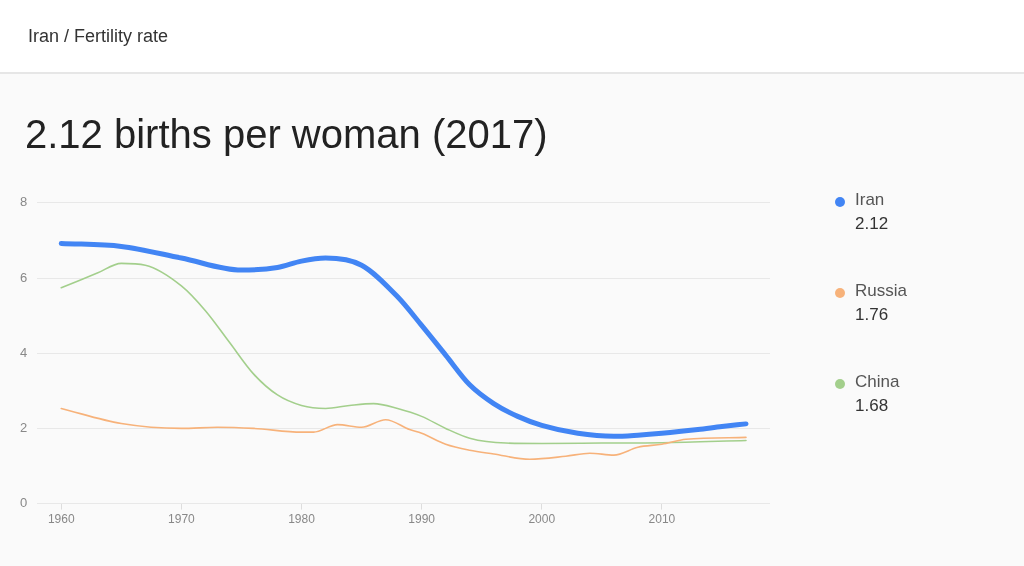  Describe the element at coordinates (24, 427) in the screenshot. I see `y-tick-label: 2` at that location.